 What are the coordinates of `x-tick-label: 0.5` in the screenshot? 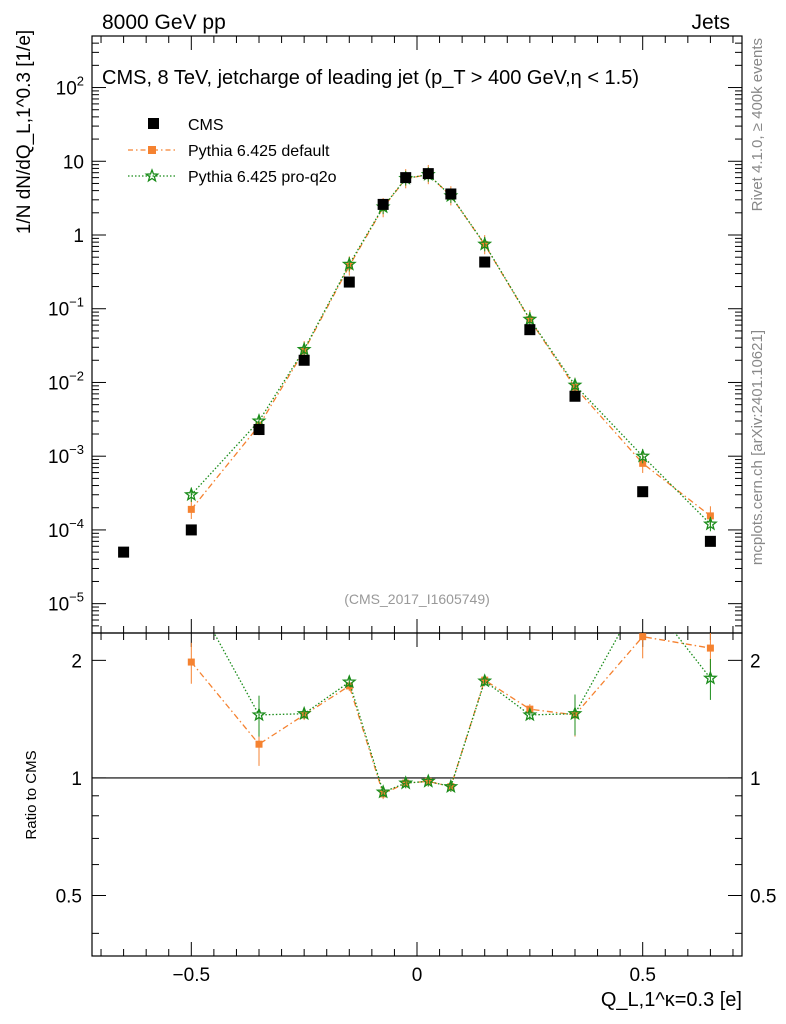 It's located at (642, 975).